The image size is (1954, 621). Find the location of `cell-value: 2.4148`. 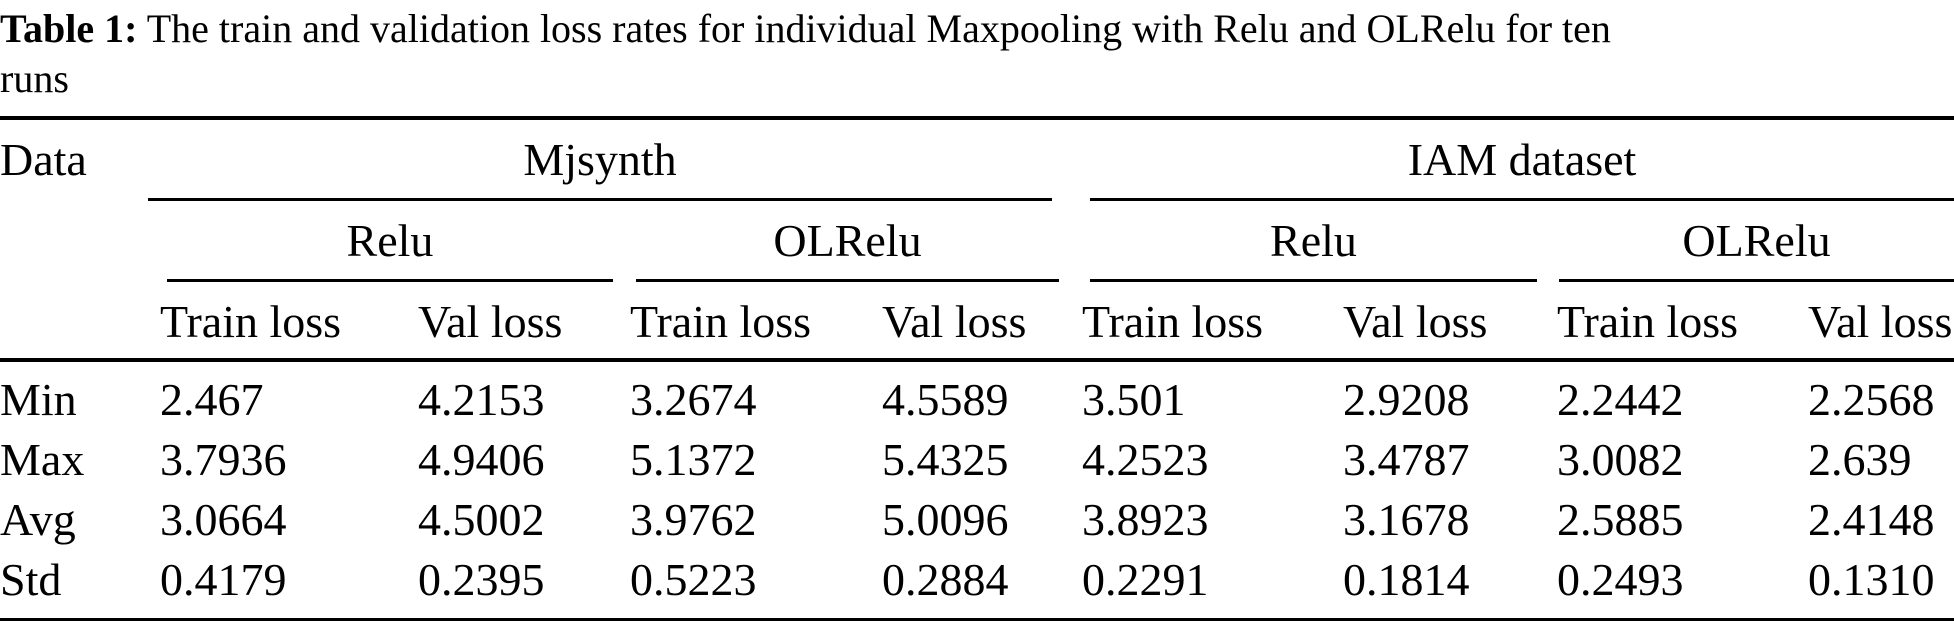

cell-value: 2.4148 is located at coordinates (1871, 519).